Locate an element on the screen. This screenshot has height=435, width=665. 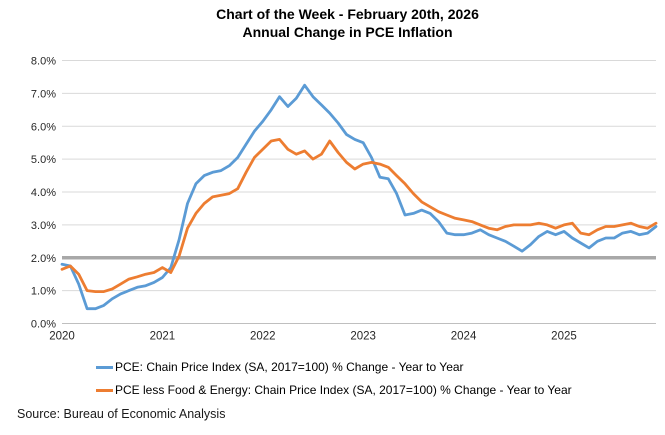
x-tick-label: 2025 is located at coordinates (564, 337).